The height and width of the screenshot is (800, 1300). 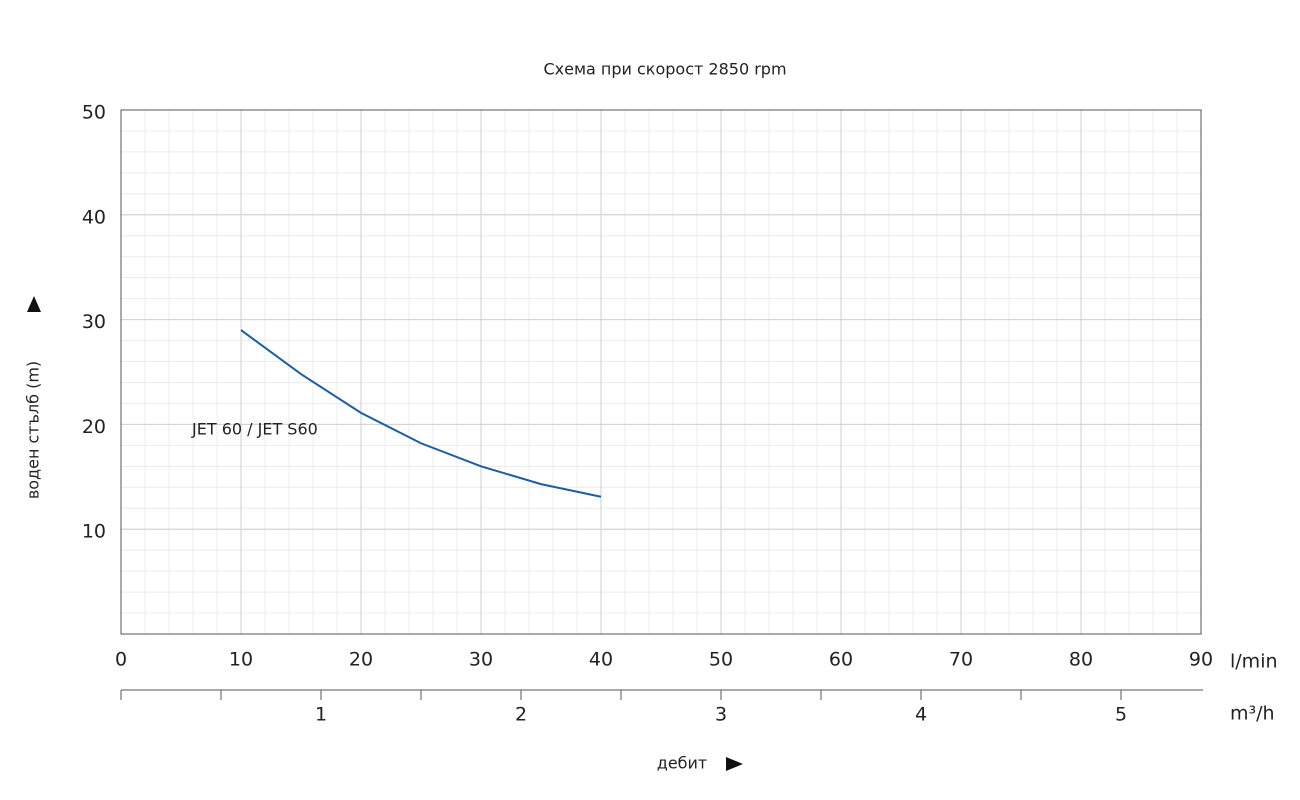 I want to click on x2-tick-label: 4, so click(x=921, y=715).